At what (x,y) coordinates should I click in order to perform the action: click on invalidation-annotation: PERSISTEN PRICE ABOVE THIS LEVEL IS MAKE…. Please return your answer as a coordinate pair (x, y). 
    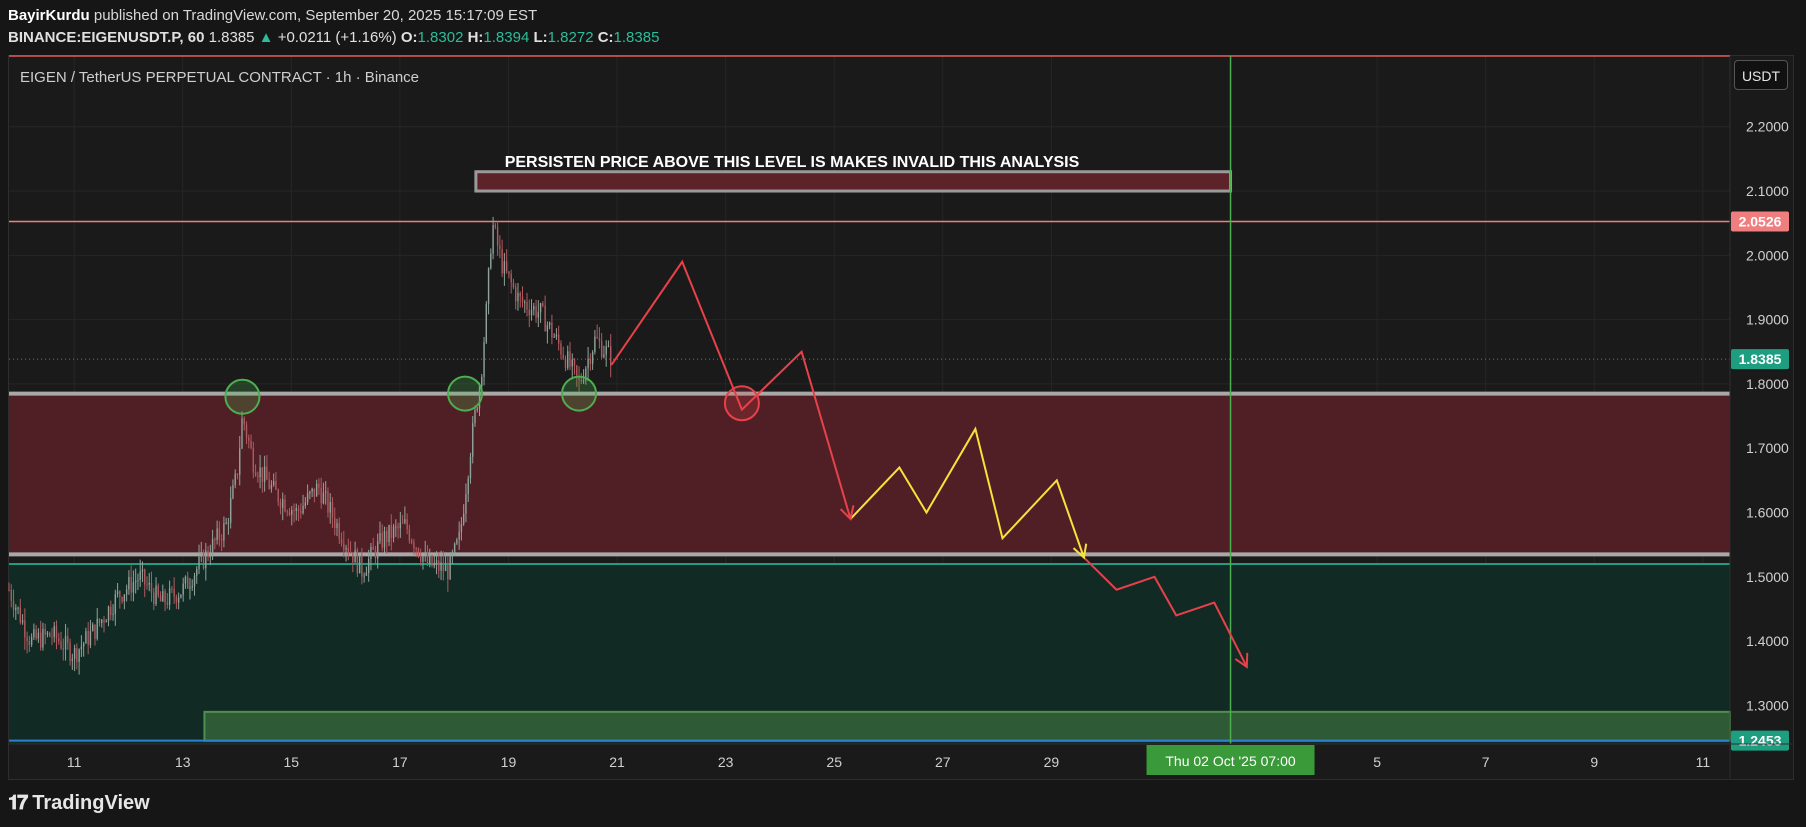
    Looking at the image, I should click on (792, 162).